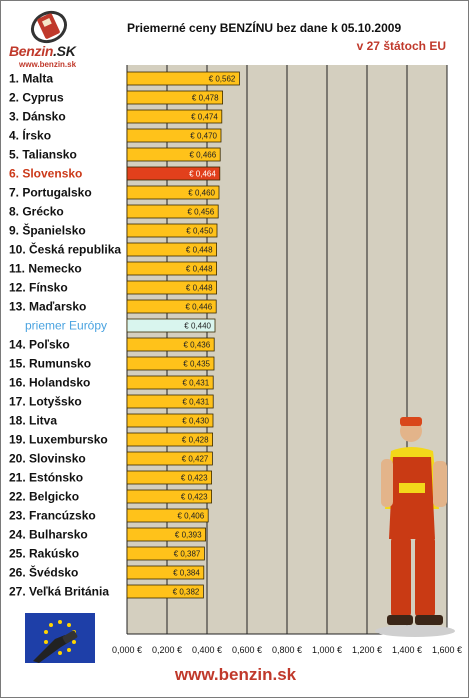  I want to click on logo-brand: Benzin.SK, so click(42, 51).